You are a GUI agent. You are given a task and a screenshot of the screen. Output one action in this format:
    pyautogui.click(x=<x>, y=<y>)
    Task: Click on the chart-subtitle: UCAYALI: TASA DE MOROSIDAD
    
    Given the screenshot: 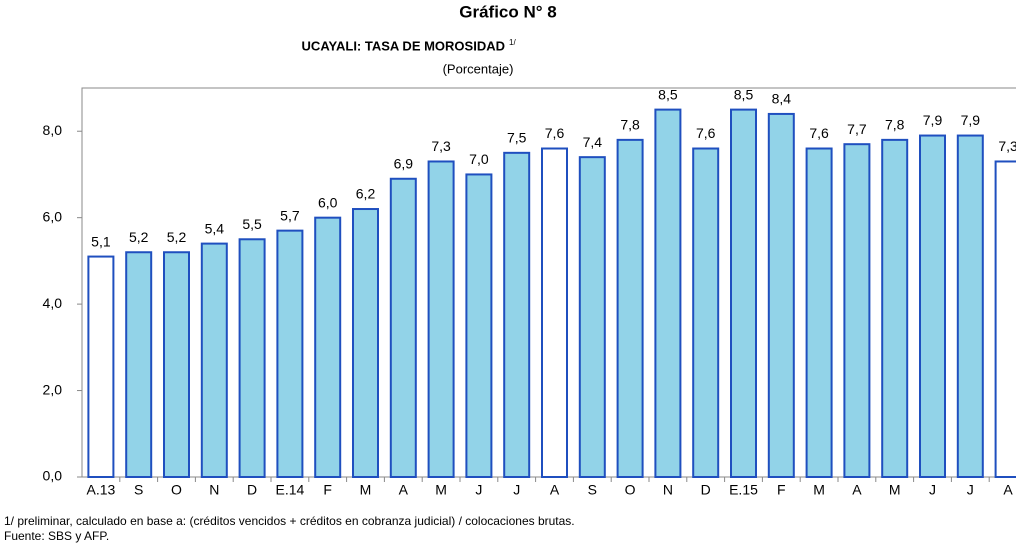 What is the action you would take?
    pyautogui.click(x=403, y=45)
    